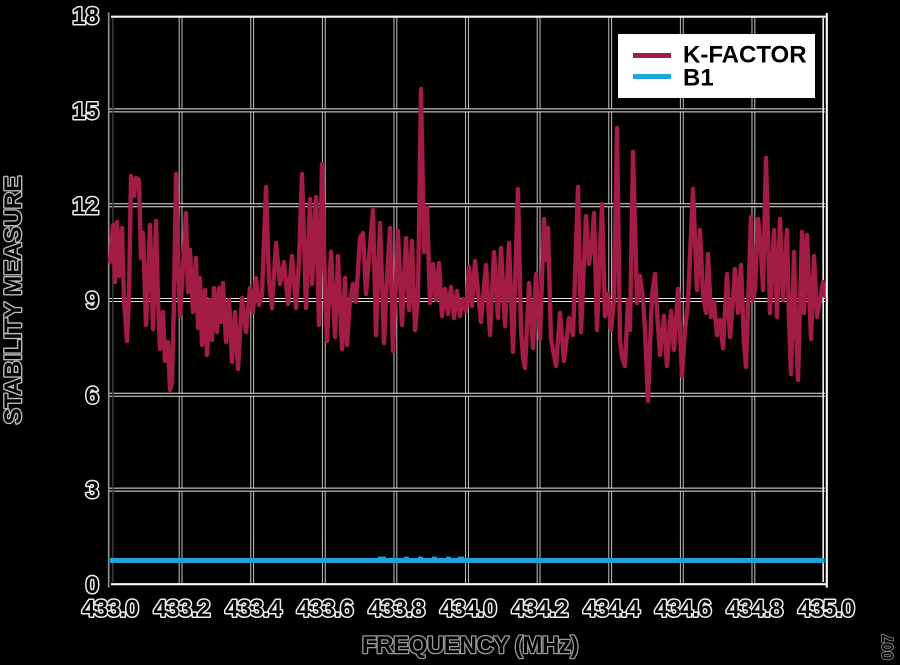  I want to click on svg-text: 3, so click(92, 490).